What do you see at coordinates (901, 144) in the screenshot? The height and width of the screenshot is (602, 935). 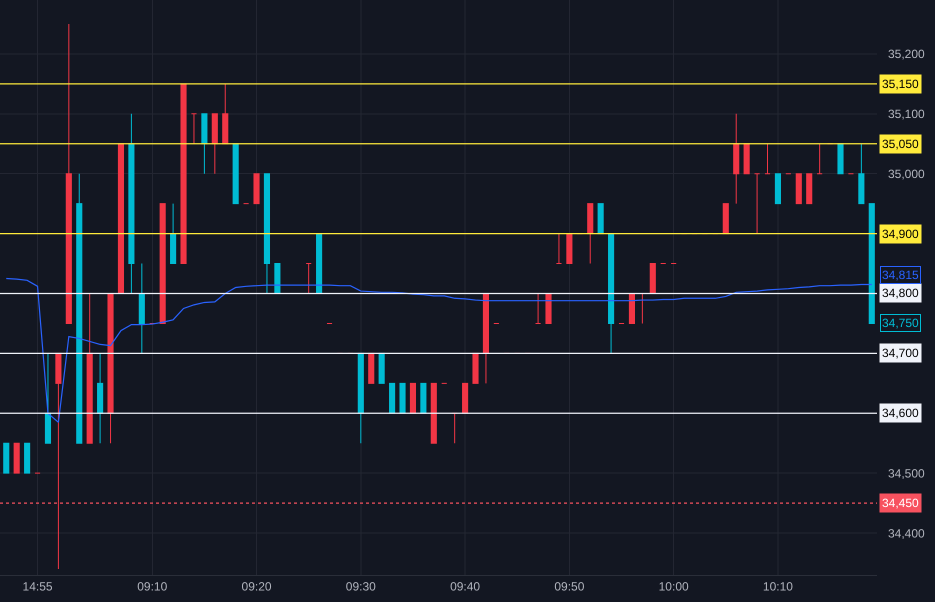 I see `ref-line-label: 35,050` at bounding box center [901, 144].